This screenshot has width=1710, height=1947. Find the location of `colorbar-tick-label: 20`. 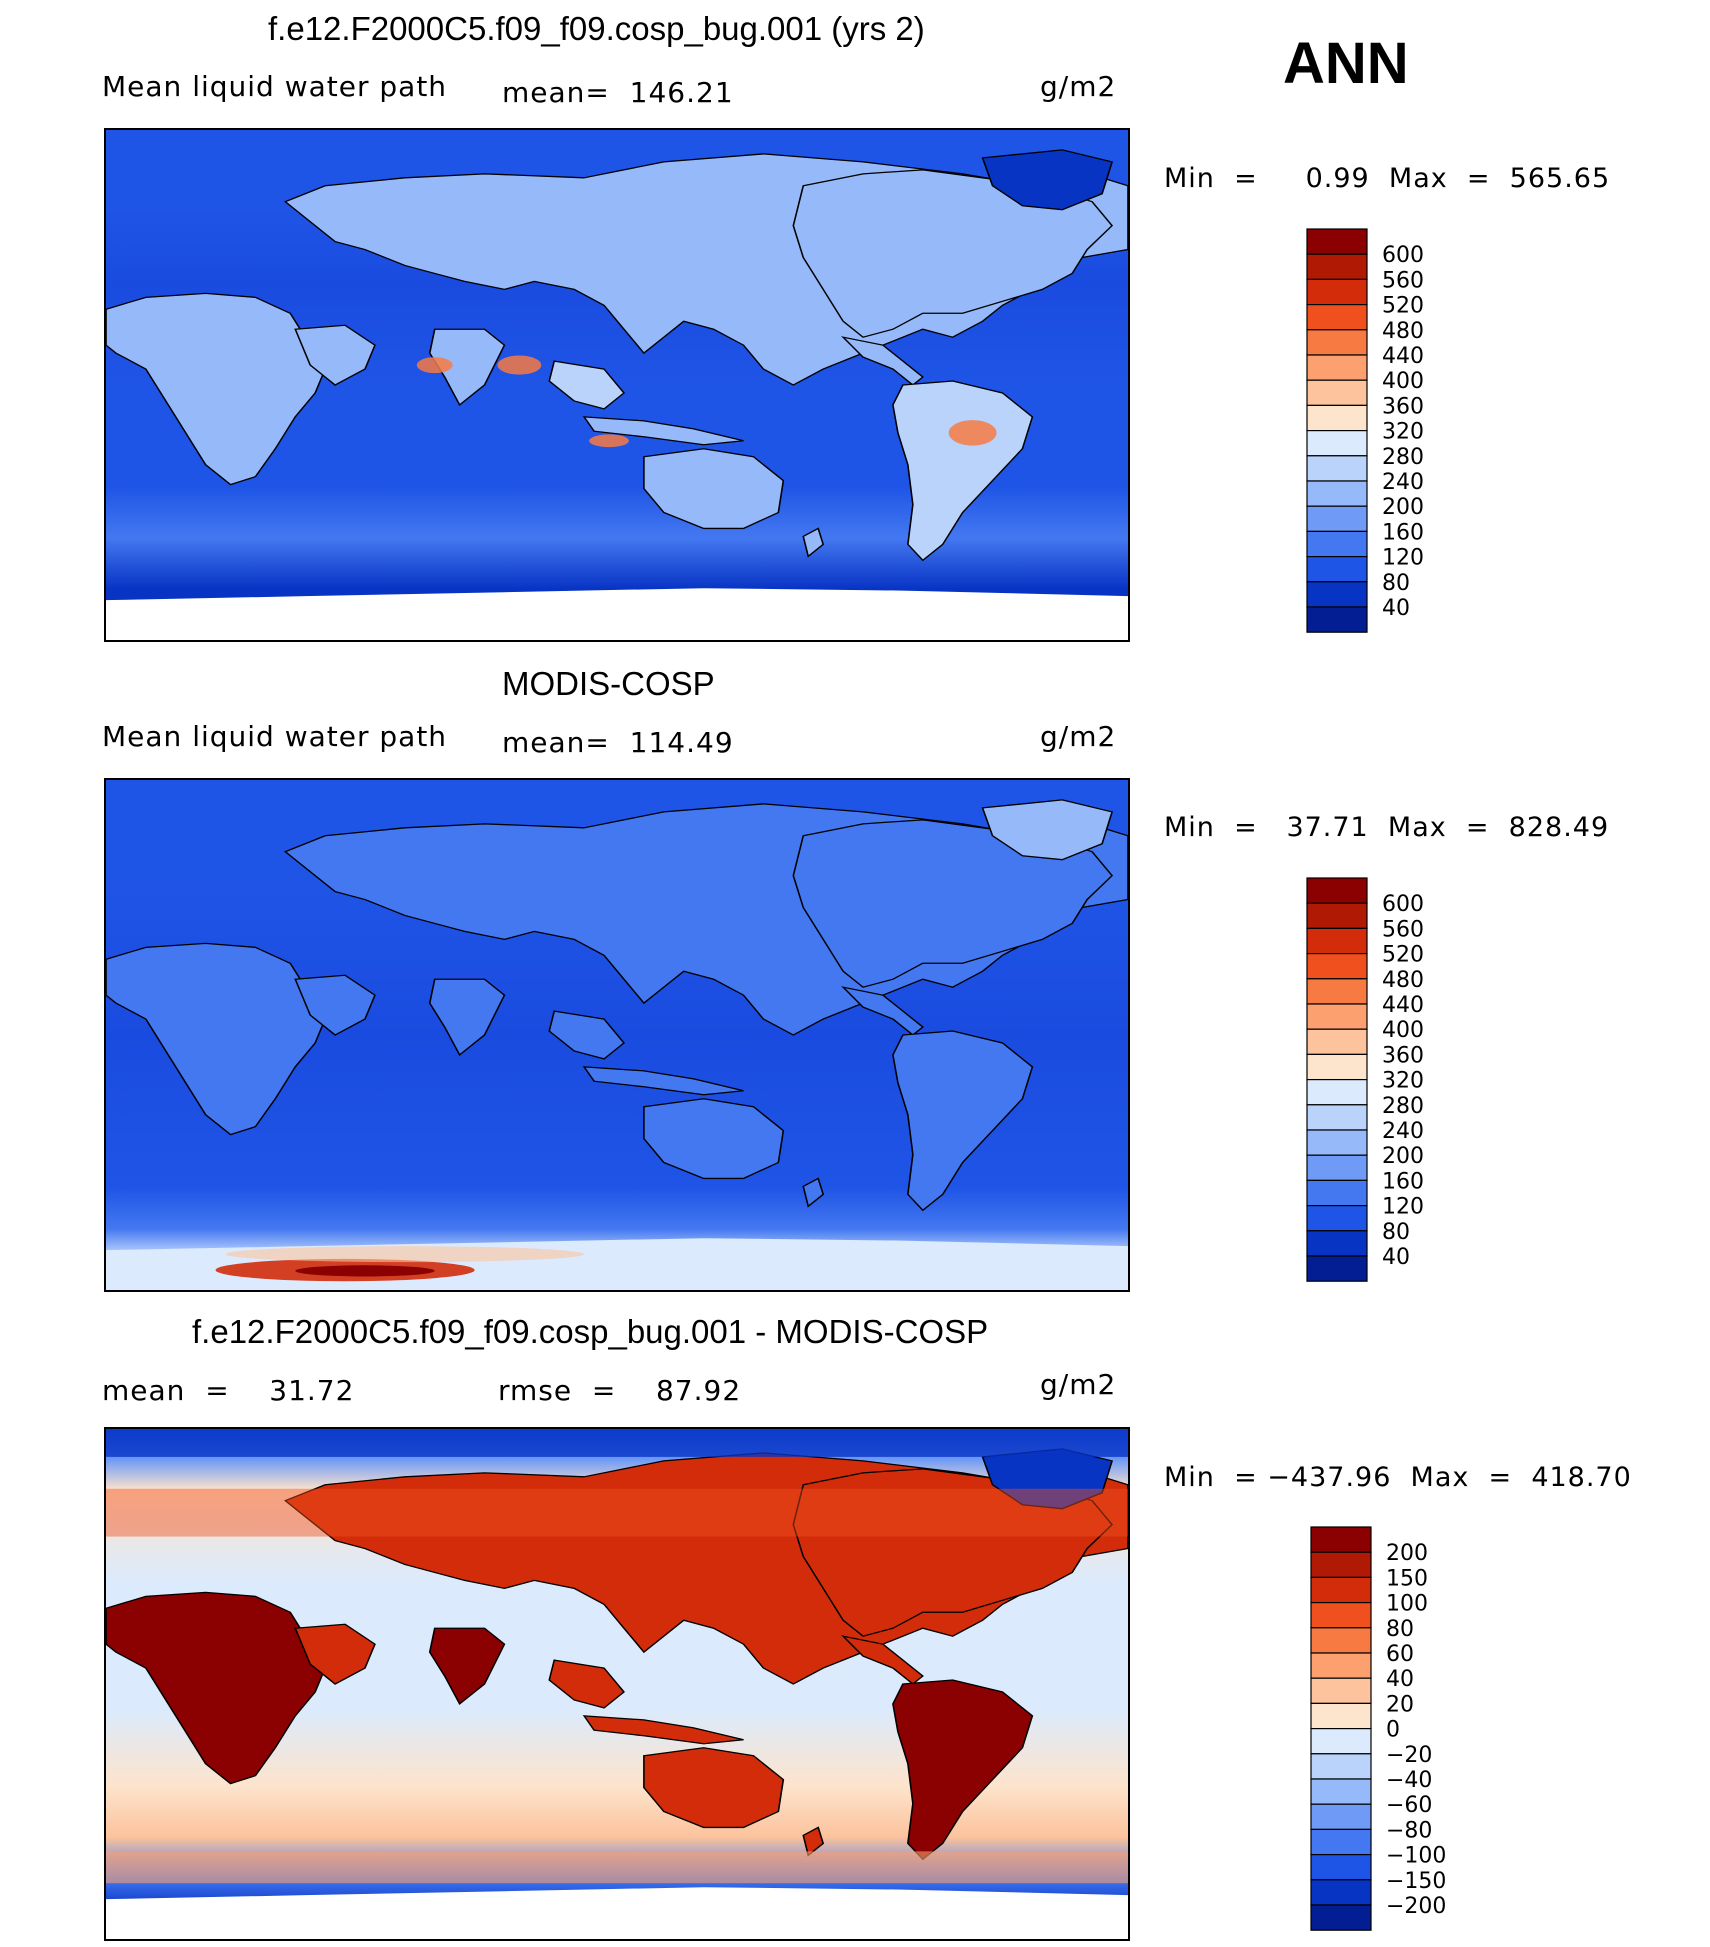

colorbar-tick-label: 20 is located at coordinates (1400, 1704).